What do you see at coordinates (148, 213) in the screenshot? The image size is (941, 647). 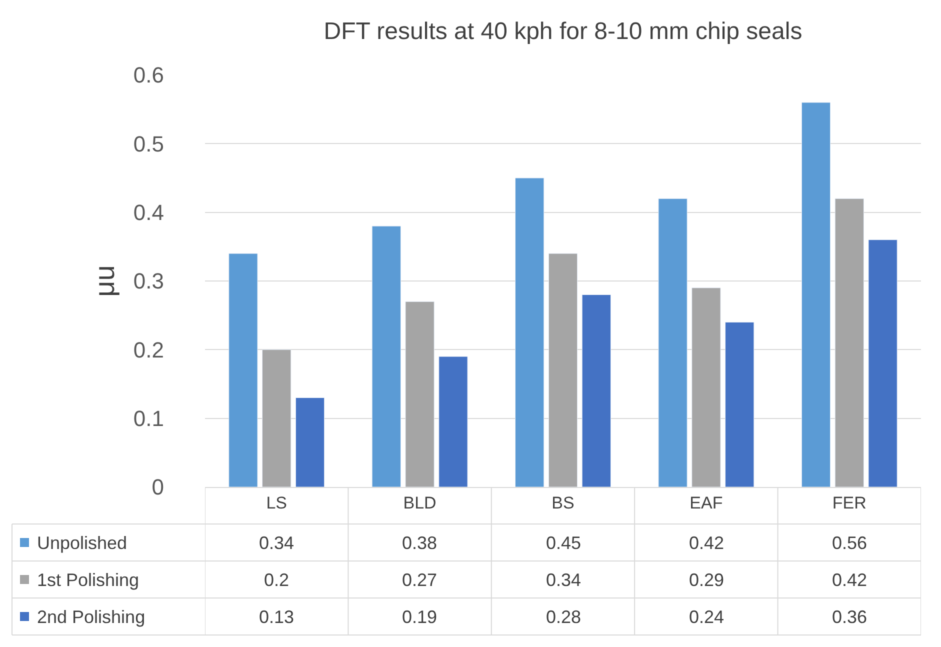 I see `y-tick-label: 0.4` at bounding box center [148, 213].